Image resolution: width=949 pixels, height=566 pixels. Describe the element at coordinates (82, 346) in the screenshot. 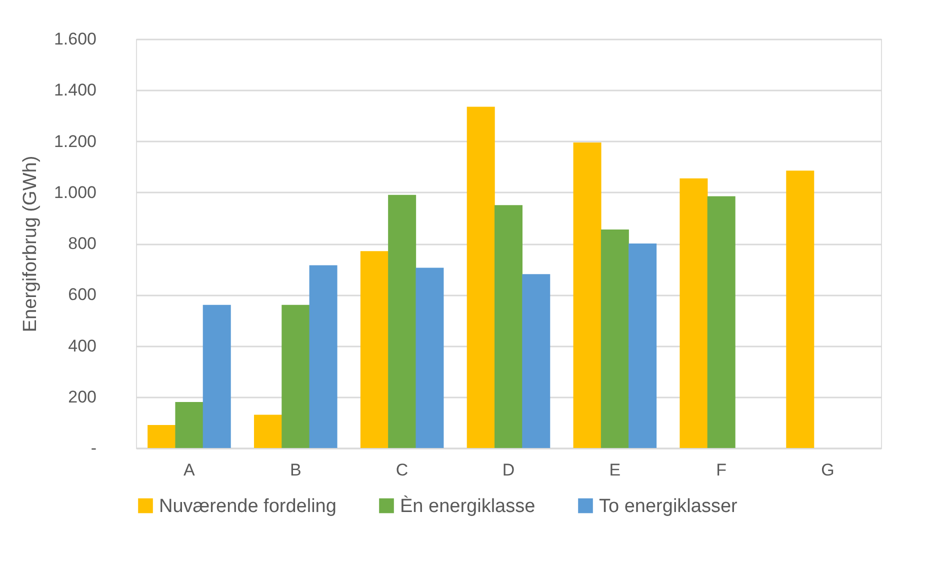

I see `y-tick-label: 400` at that location.